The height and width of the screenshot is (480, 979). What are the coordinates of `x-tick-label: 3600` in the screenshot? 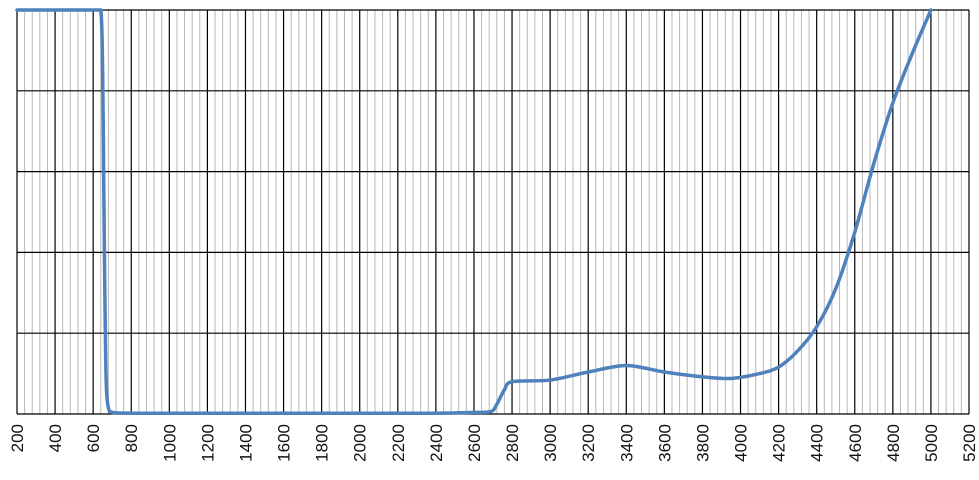 It's located at (664, 443).